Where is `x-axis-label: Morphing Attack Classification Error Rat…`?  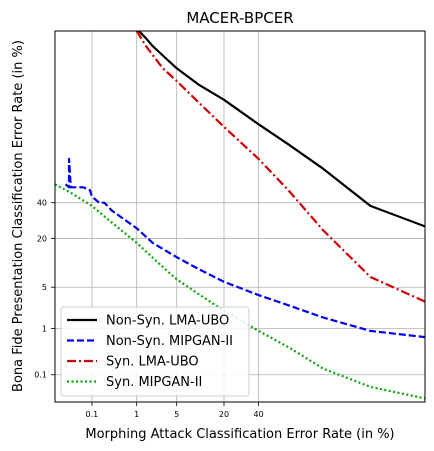
x-axis-label: Morphing Attack Classification Error Rat… is located at coordinates (239, 434).